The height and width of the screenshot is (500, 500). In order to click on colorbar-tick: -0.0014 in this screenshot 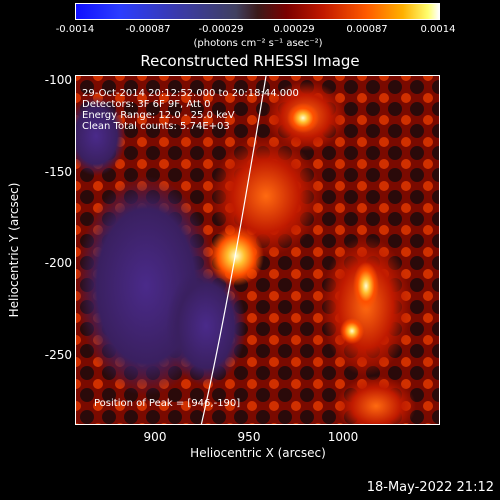, I will do `click(75, 29)`.